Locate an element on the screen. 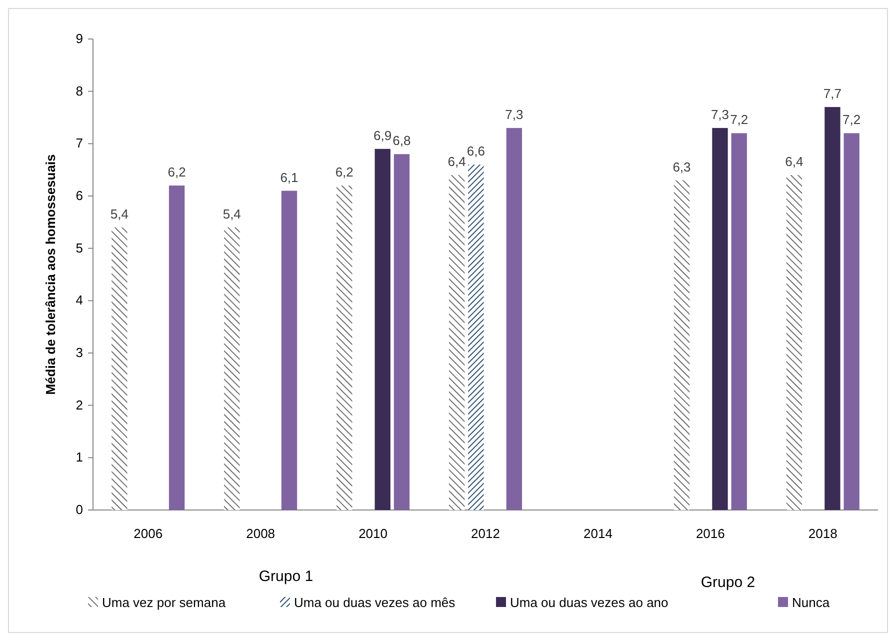  y-tick-label: 5 is located at coordinates (79, 248).